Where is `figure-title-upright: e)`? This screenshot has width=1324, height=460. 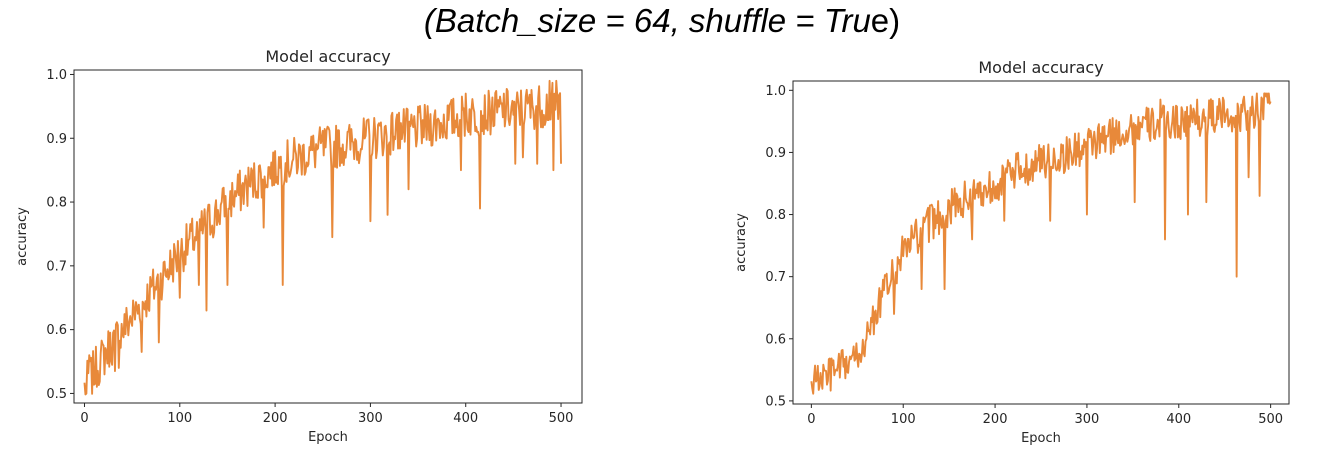 figure-title-upright: e) is located at coordinates (885, 20).